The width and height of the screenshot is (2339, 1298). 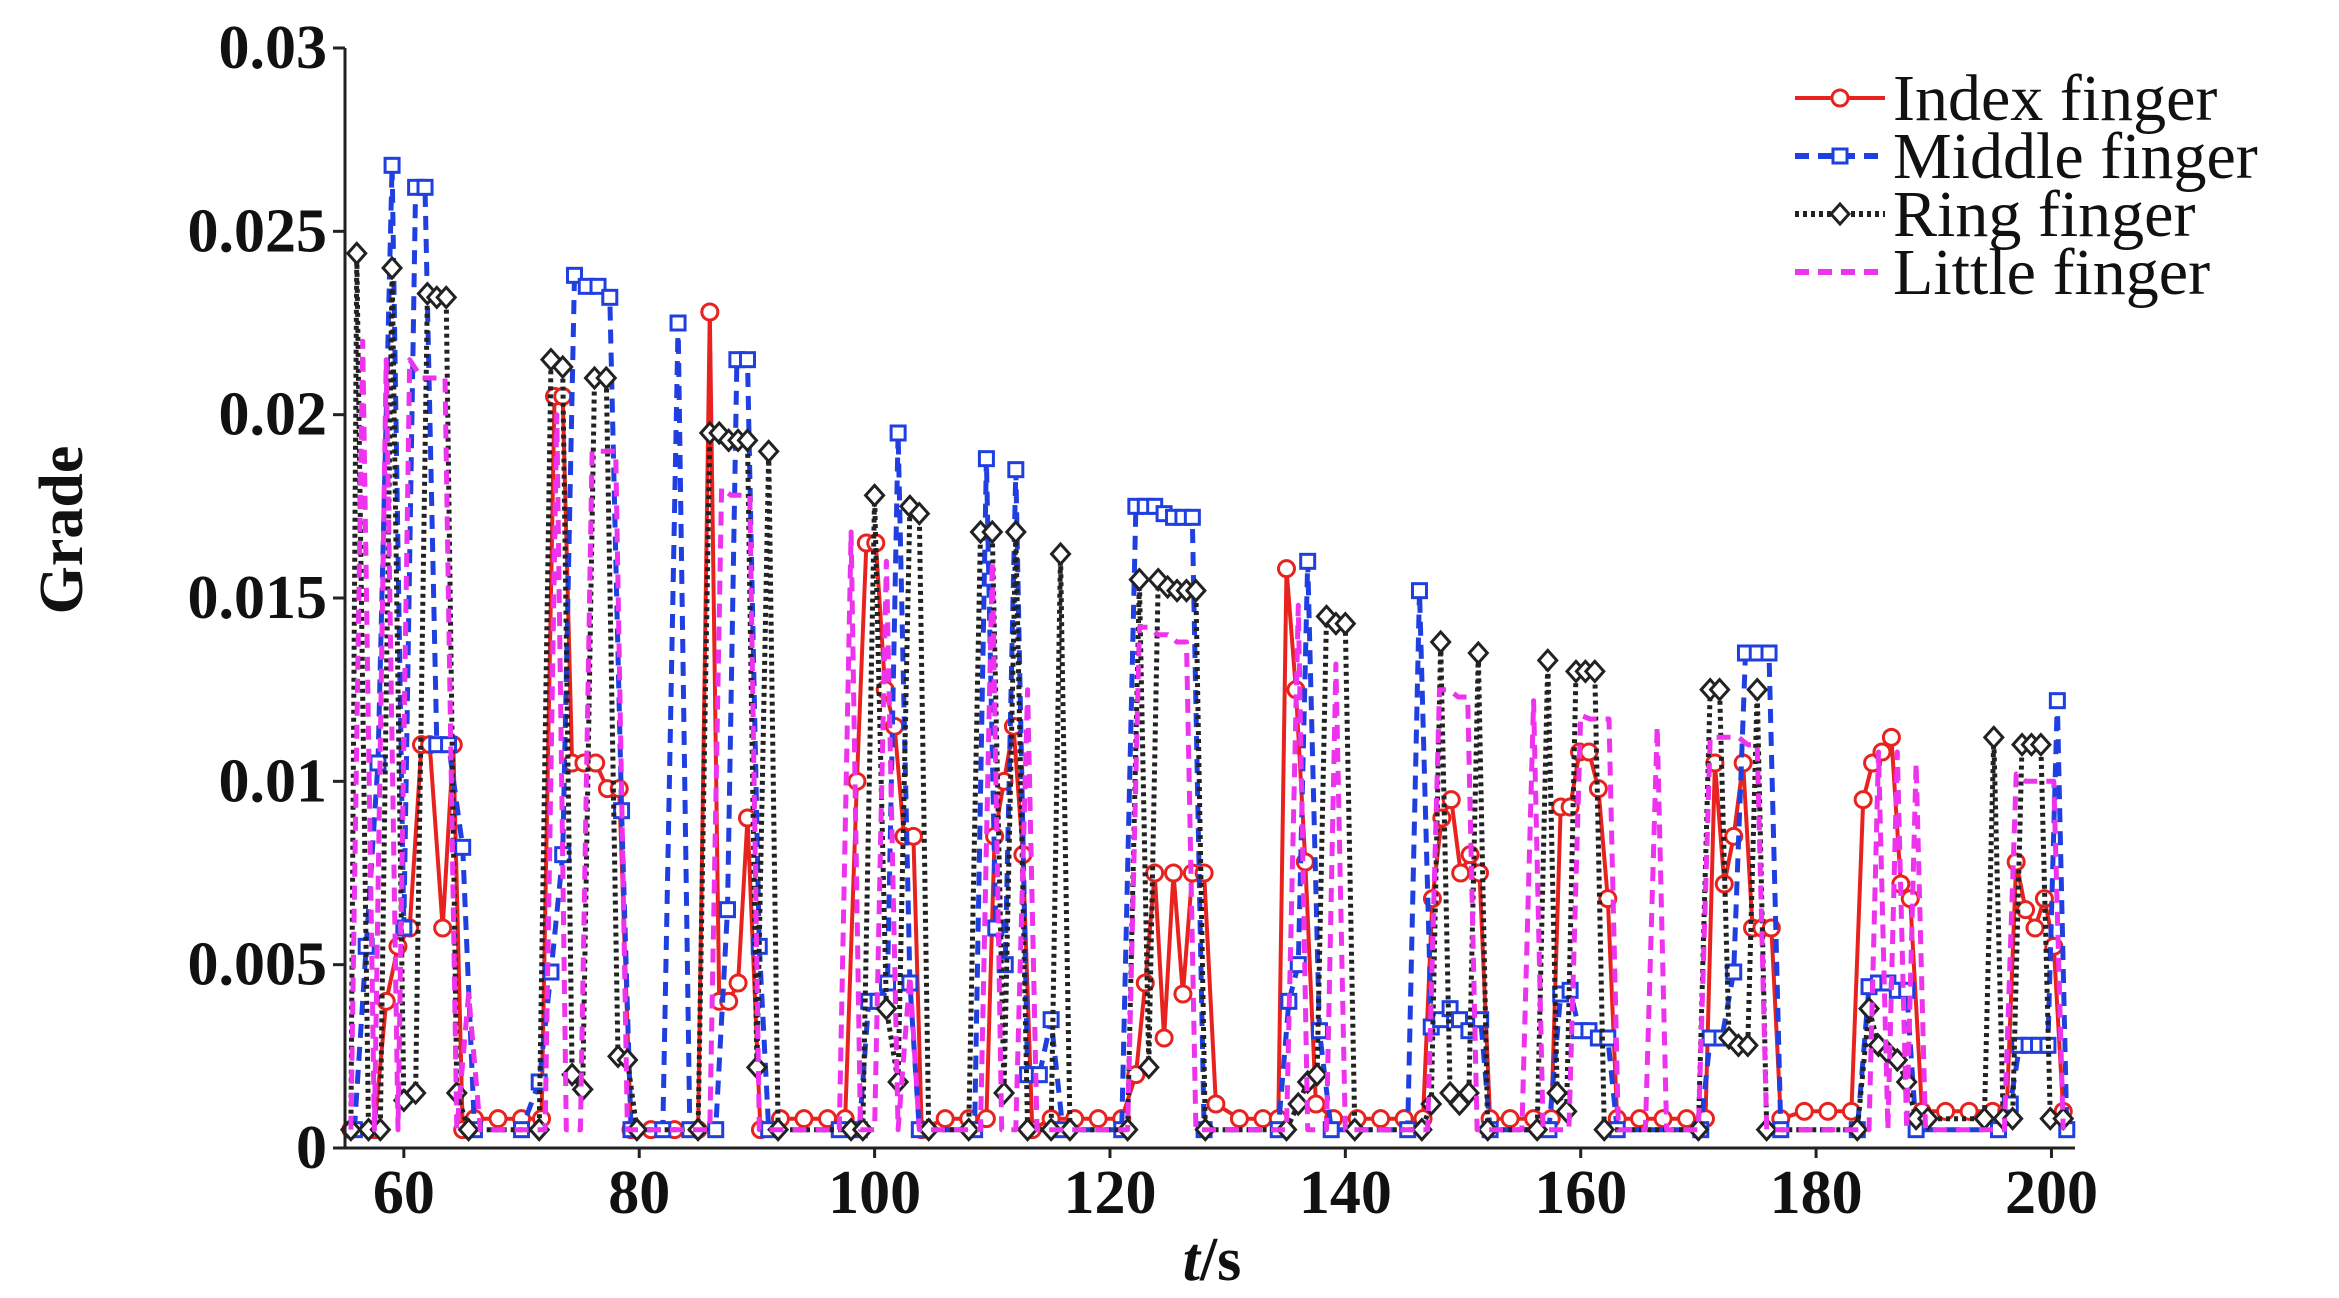 I want to click on x-axis-ticks: 60 80 100 120 140 160 180 200, so click(x=1235, y=1187).